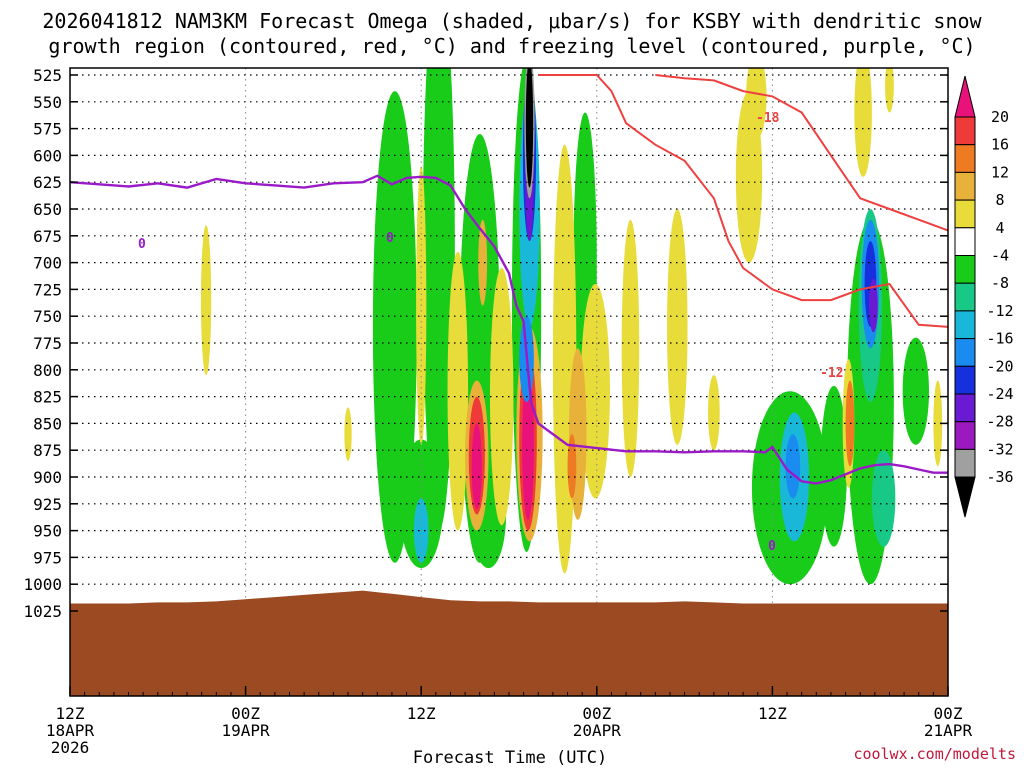  What do you see at coordinates (390, 238) in the screenshot?
I see `freezing-label-b: 0` at bounding box center [390, 238].